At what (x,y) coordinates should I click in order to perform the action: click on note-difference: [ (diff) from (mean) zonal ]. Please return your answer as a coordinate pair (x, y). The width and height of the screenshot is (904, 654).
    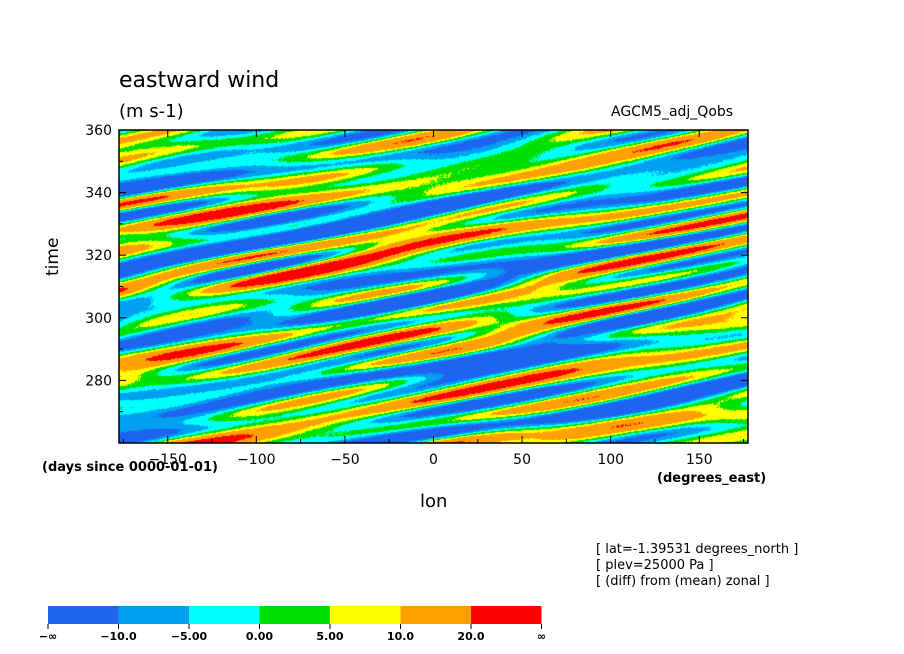
    Looking at the image, I should click on (683, 581).